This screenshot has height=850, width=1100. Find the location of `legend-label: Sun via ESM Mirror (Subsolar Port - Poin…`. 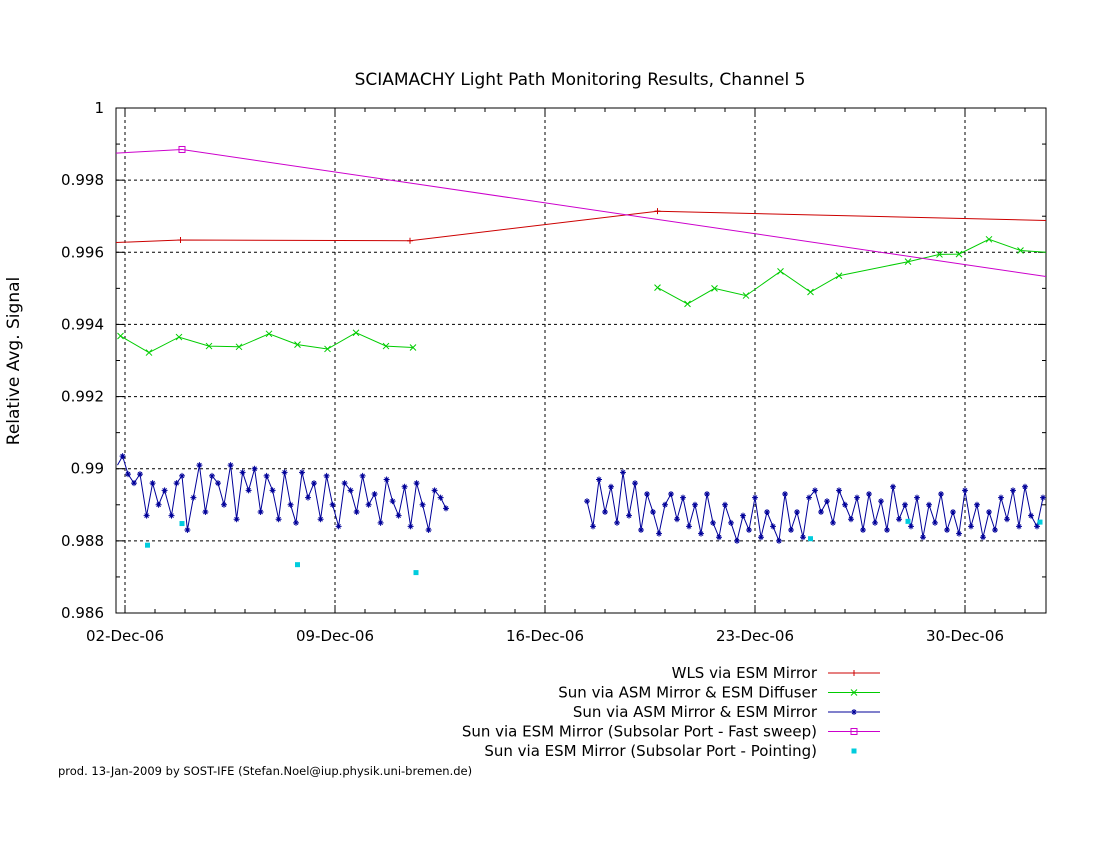

legend-label: Sun via ESM Mirror (Subsolar Port - Poin… is located at coordinates (650, 751).